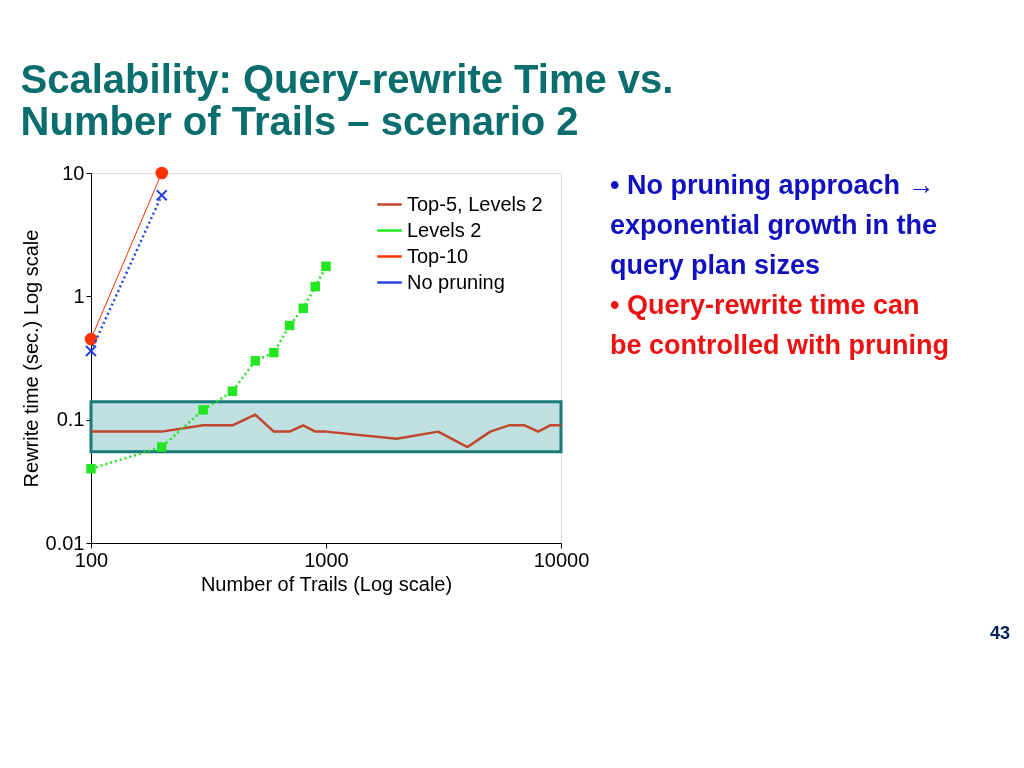 The width and height of the screenshot is (1024, 768). Describe the element at coordinates (475, 203) in the screenshot. I see `legend-label: Top-5, Levels 2` at that location.